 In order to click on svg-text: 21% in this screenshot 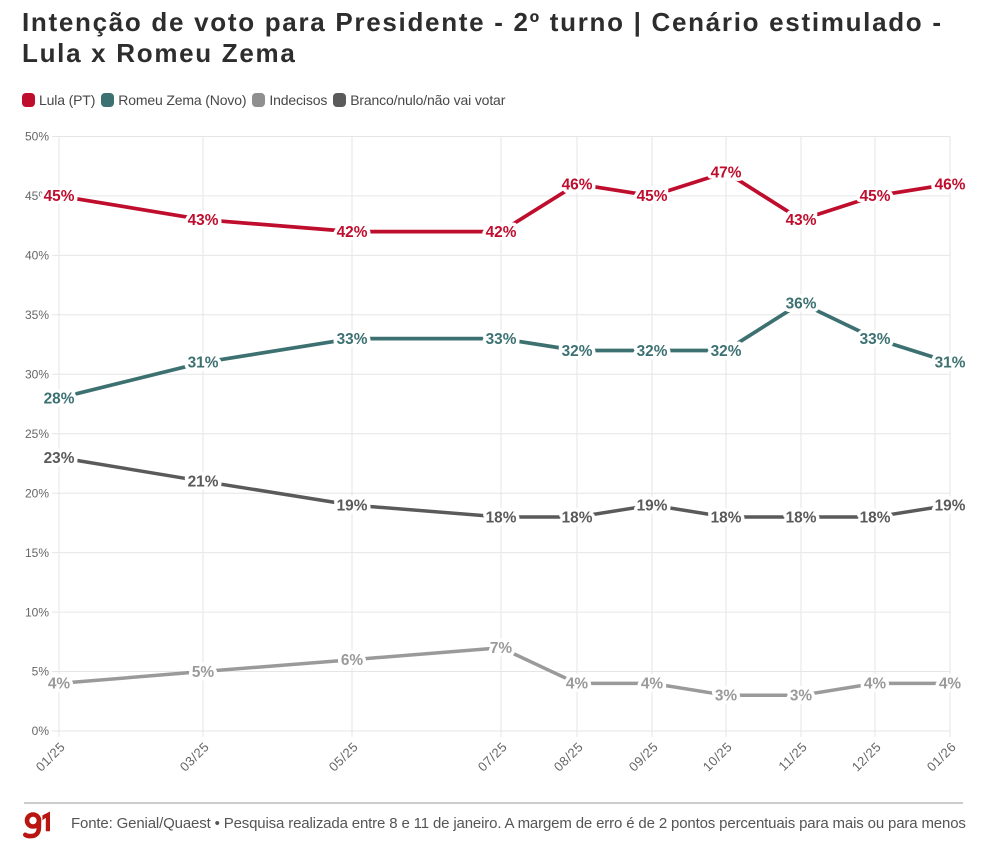, I will do `click(203, 482)`.